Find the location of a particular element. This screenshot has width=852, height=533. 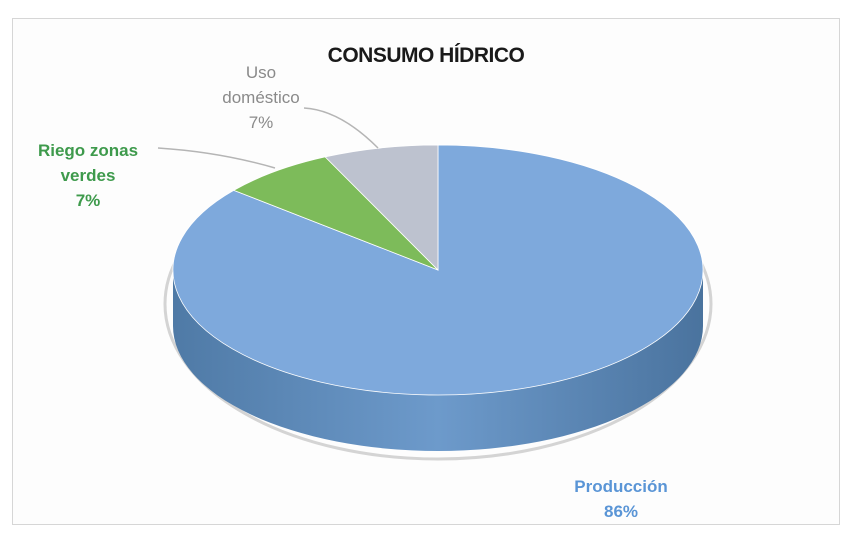

pie-slice-uso-domestico is located at coordinates (381, 207).